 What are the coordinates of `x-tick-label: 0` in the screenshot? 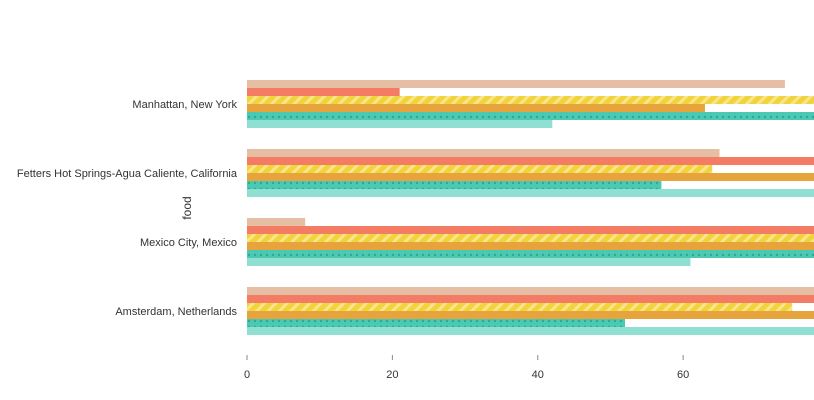 It's located at (247, 375).